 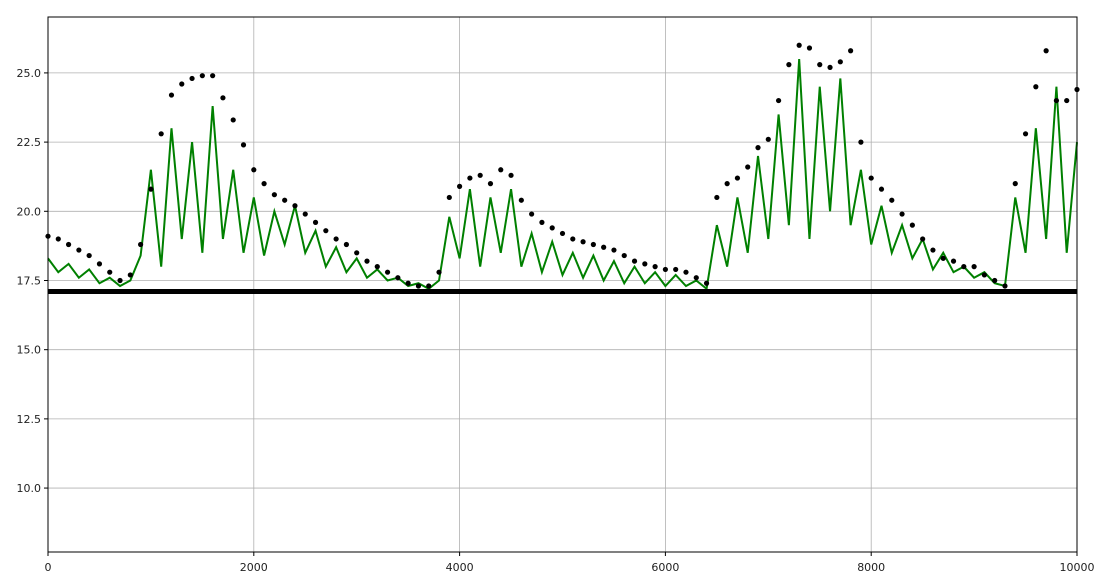 What do you see at coordinates (29, 73) in the screenshot?
I see `y-tick-label: 25.0` at bounding box center [29, 73].